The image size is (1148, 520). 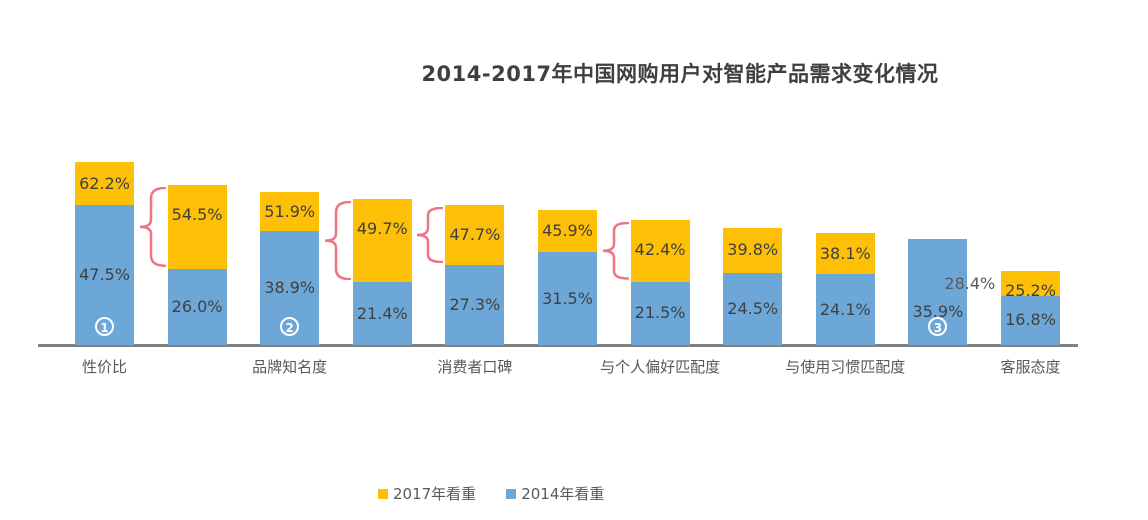 What do you see at coordinates (197, 214) in the screenshot?
I see `data-label-2017: 54.5%` at bounding box center [197, 214].